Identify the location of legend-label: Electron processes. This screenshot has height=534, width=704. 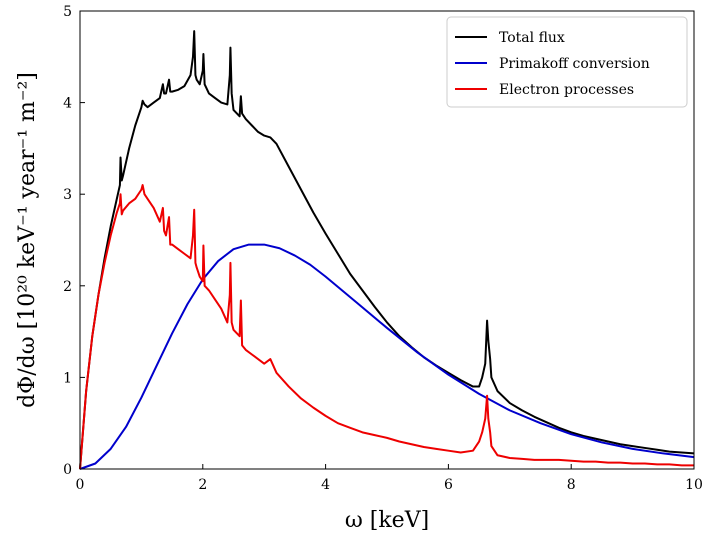
(566, 90).